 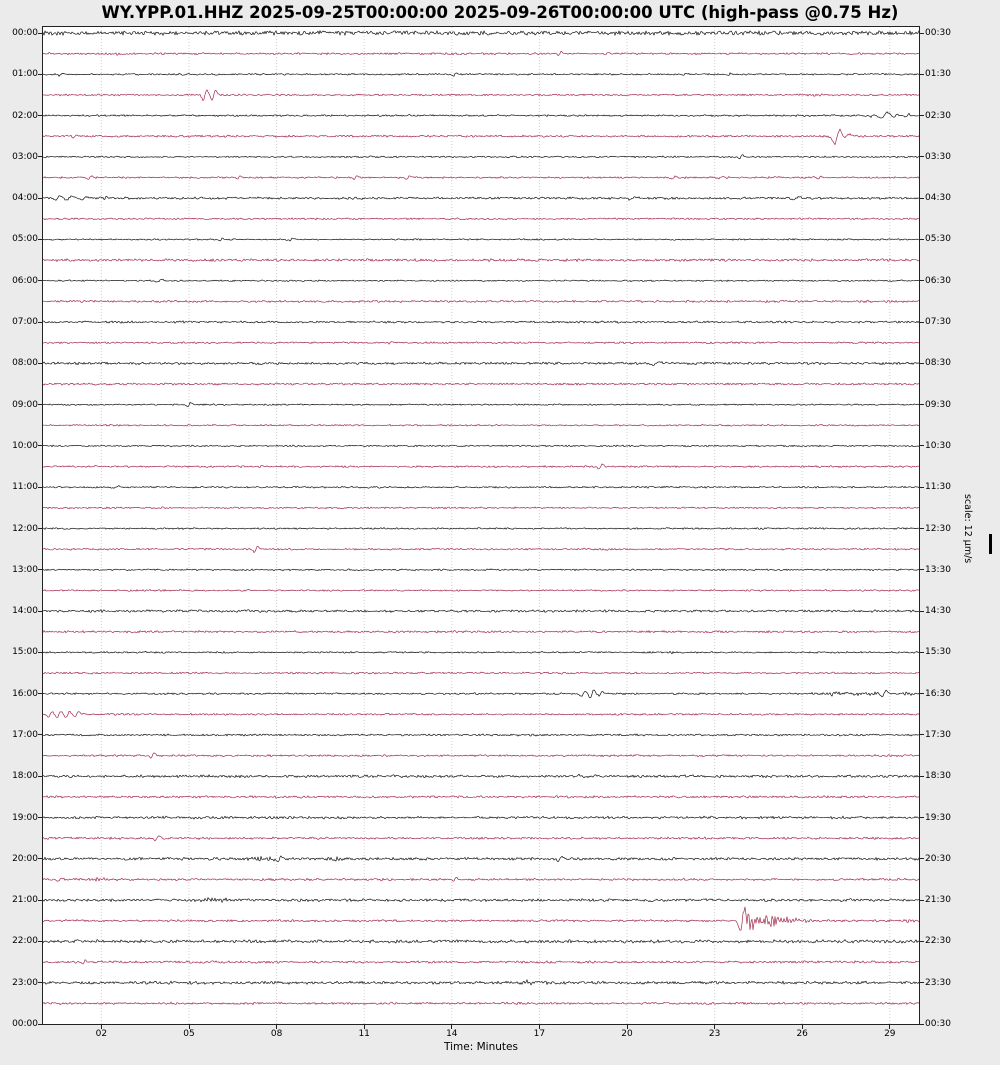 What do you see at coordinates (481, 405) in the screenshot?
I see `trace-09:00` at bounding box center [481, 405].